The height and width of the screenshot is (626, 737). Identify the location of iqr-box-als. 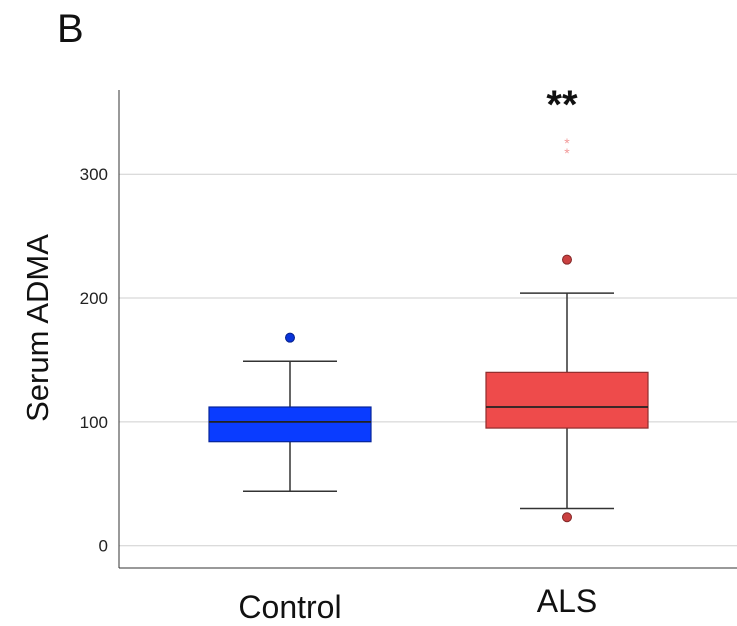
(567, 400).